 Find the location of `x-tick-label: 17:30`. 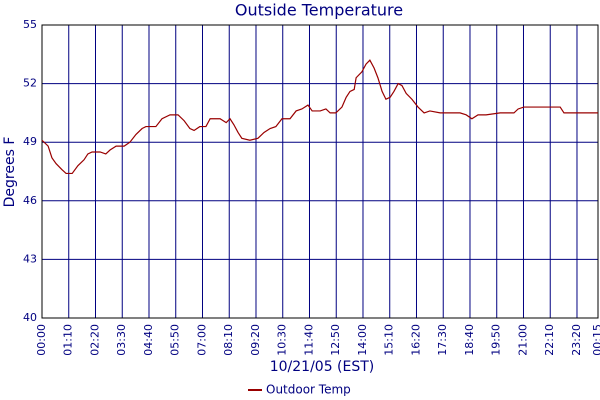

x-tick-label: 17:30 is located at coordinates (442, 340).